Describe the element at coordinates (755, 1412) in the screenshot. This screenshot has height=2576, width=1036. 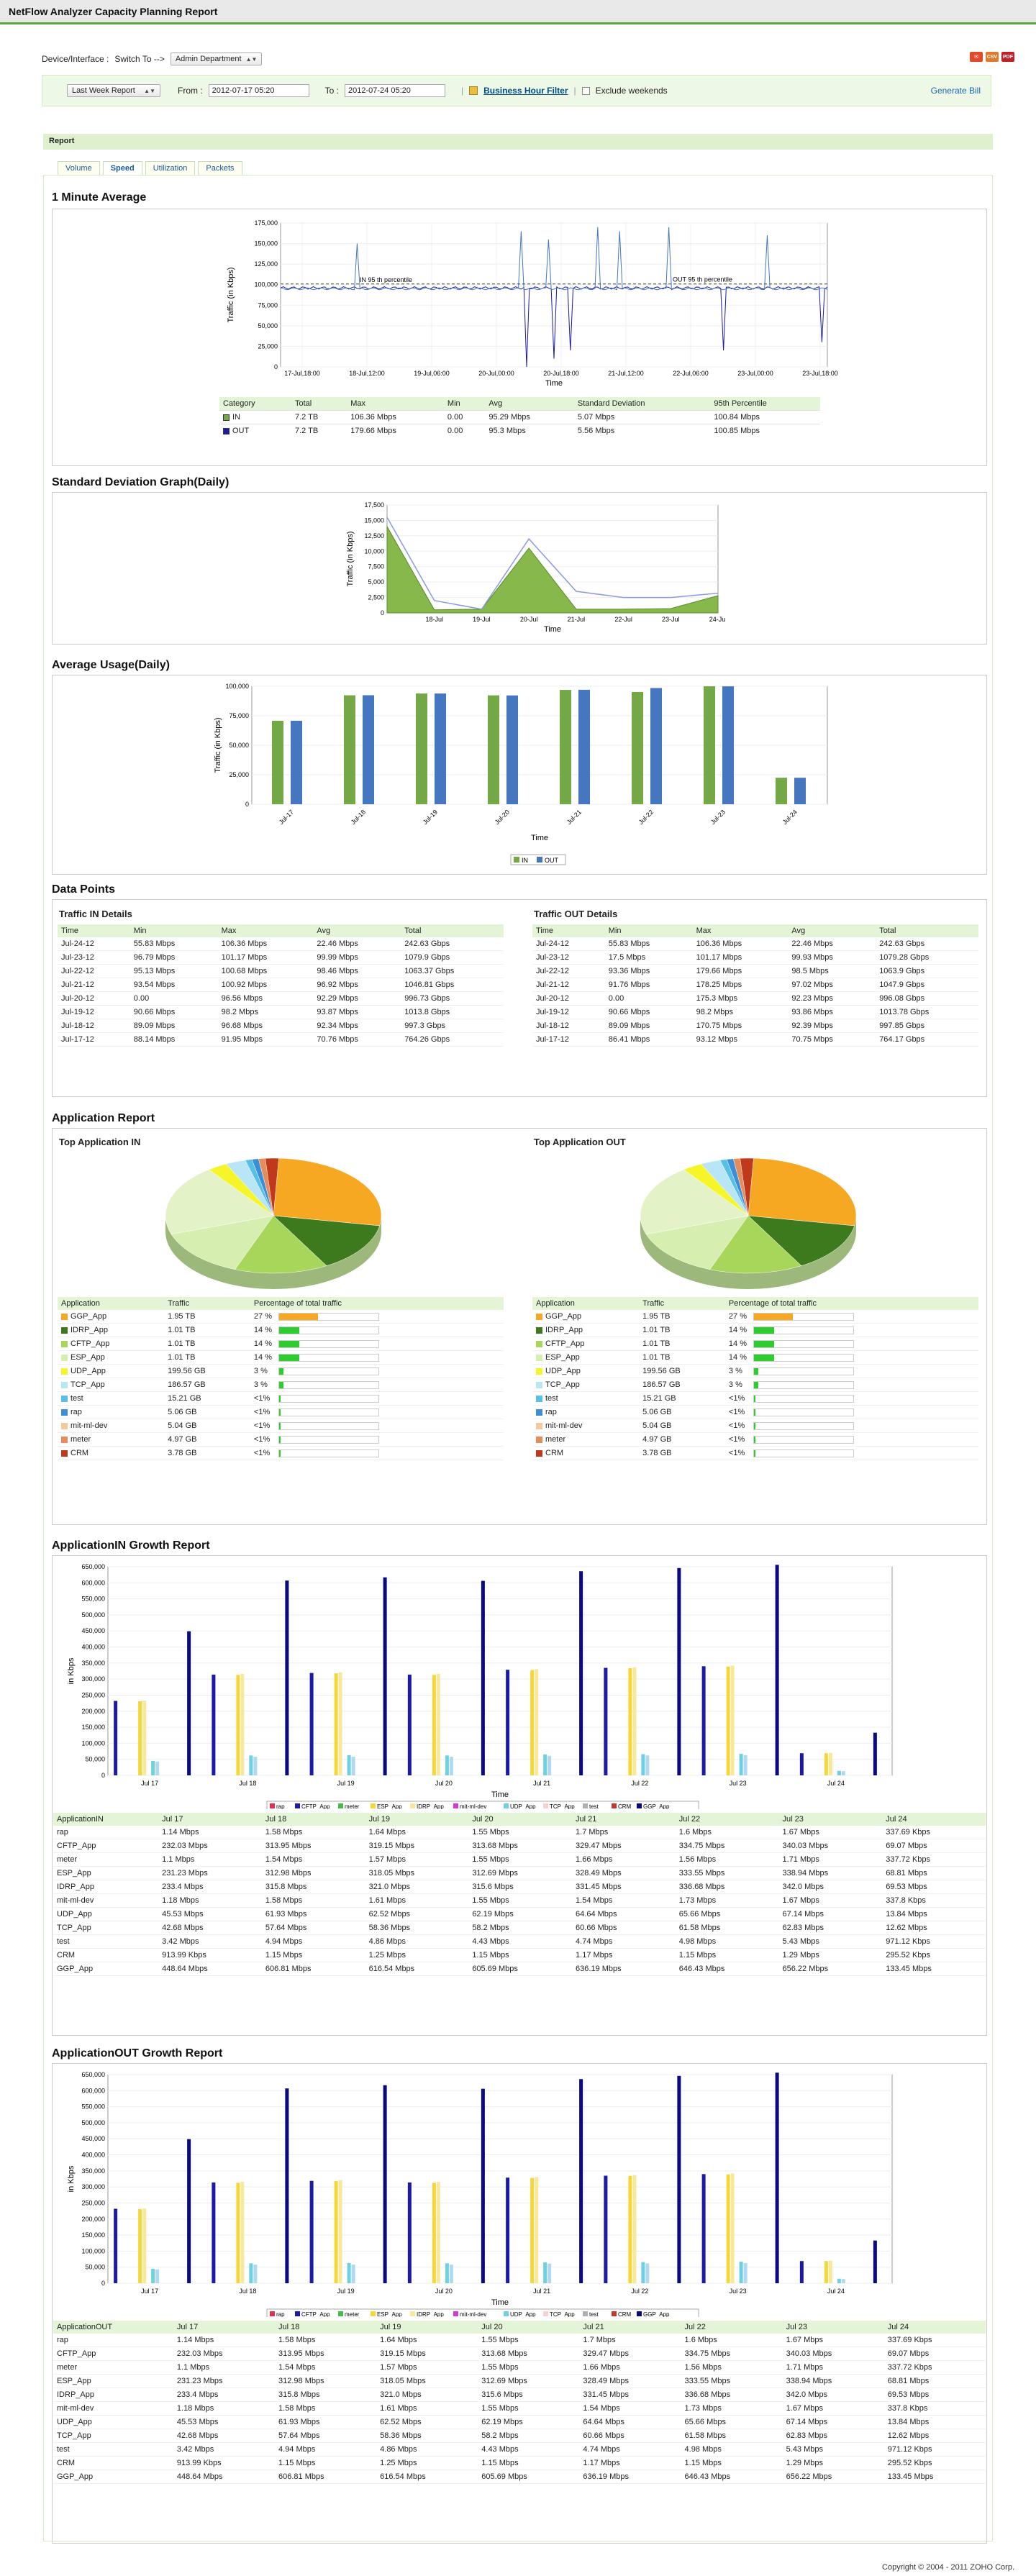
I see `table-row: rap 5.06 GB <1%` at that location.